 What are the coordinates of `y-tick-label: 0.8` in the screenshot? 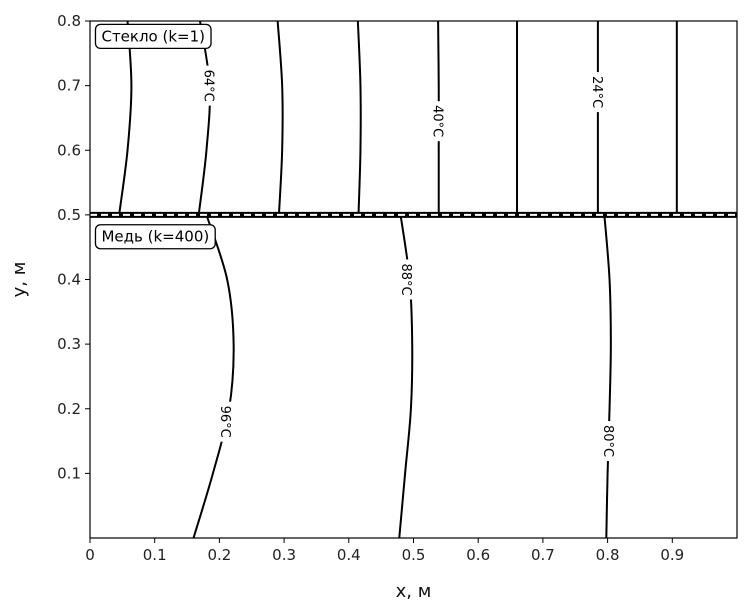 It's located at (69, 21).